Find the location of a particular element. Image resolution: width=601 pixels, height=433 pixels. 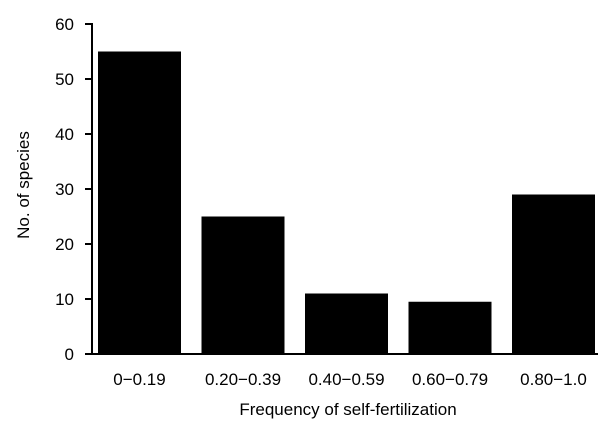

y-tick-label: 20 is located at coordinates (64, 244).